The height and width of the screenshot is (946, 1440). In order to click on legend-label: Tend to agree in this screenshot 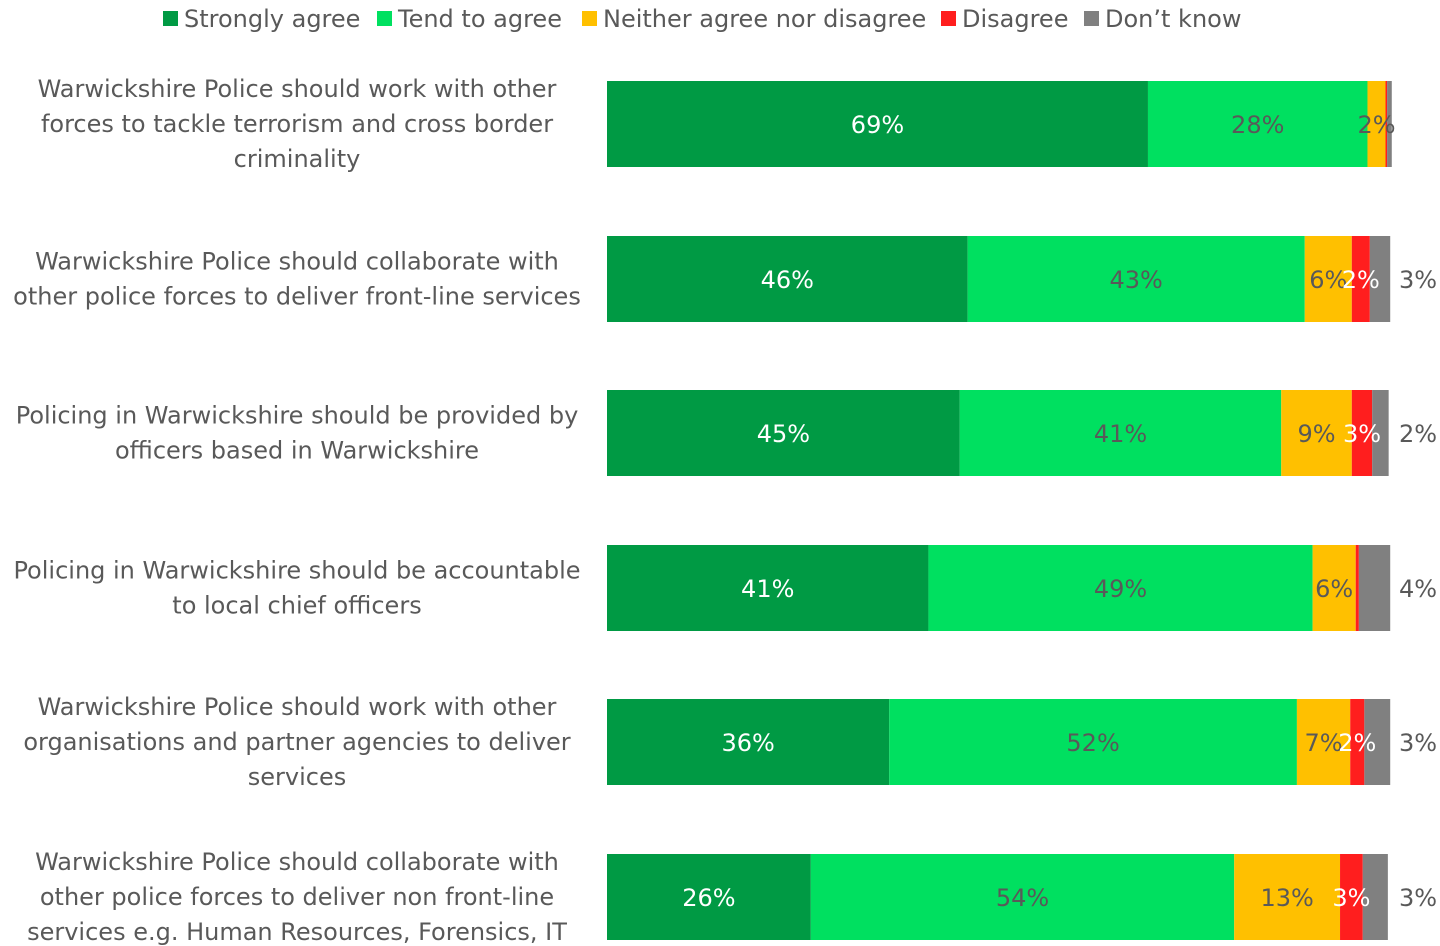, I will do `click(479, 19)`.